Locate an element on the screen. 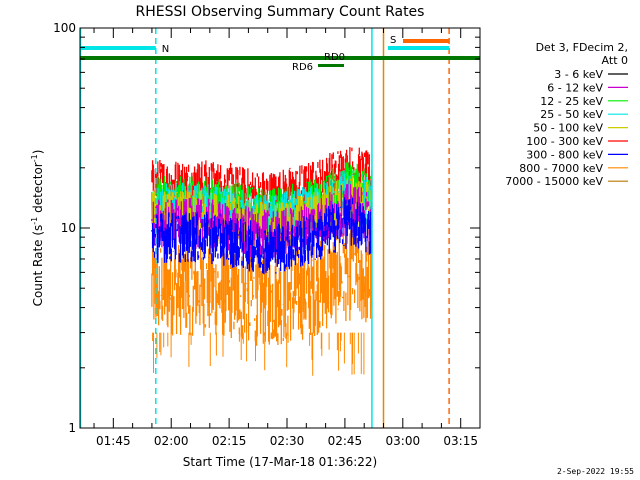 The height and width of the screenshot is (480, 640). night-bar is located at coordinates (118, 48).